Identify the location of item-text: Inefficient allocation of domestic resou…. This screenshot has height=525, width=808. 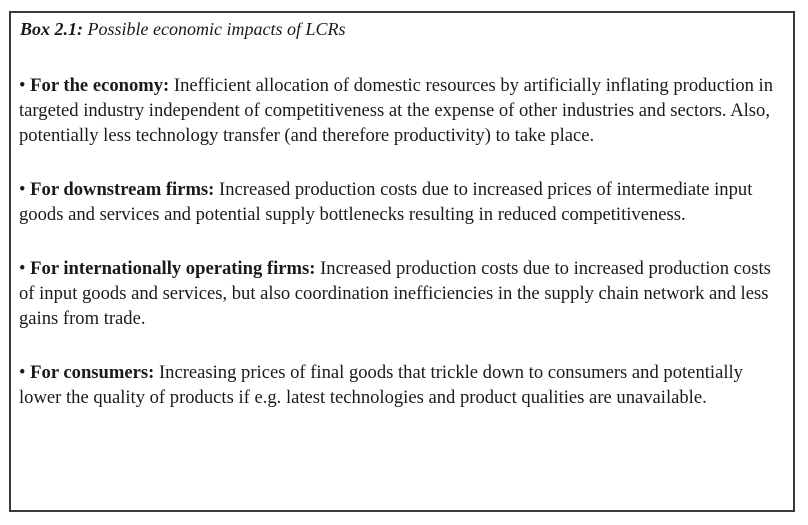
(396, 110).